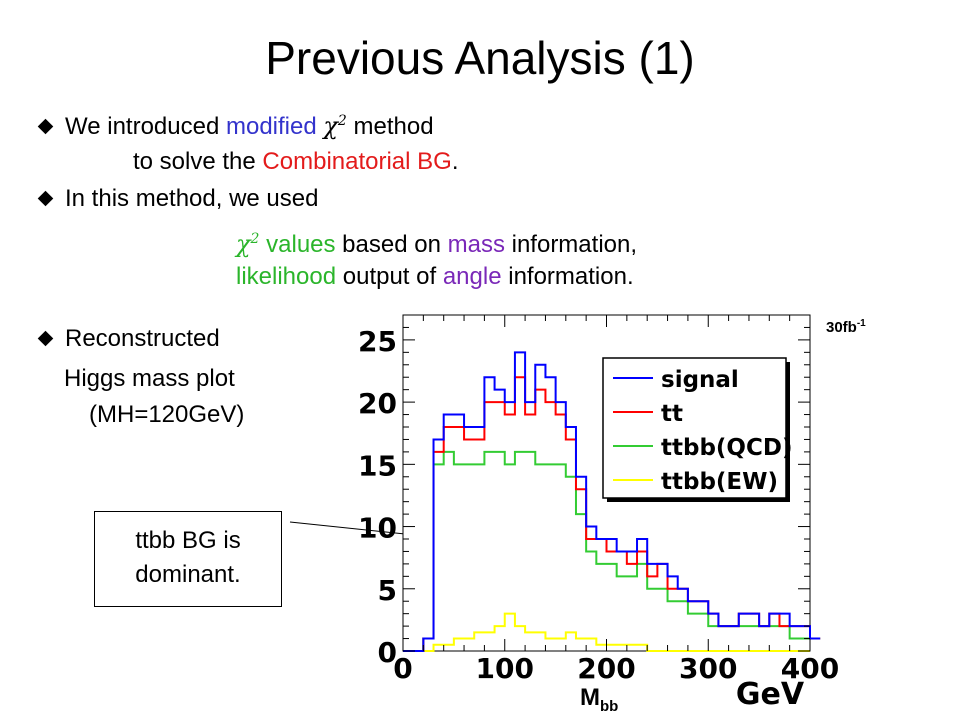 The image size is (960, 720). What do you see at coordinates (377, 341) in the screenshot?
I see `y-tick-label: 25` at bounding box center [377, 341].